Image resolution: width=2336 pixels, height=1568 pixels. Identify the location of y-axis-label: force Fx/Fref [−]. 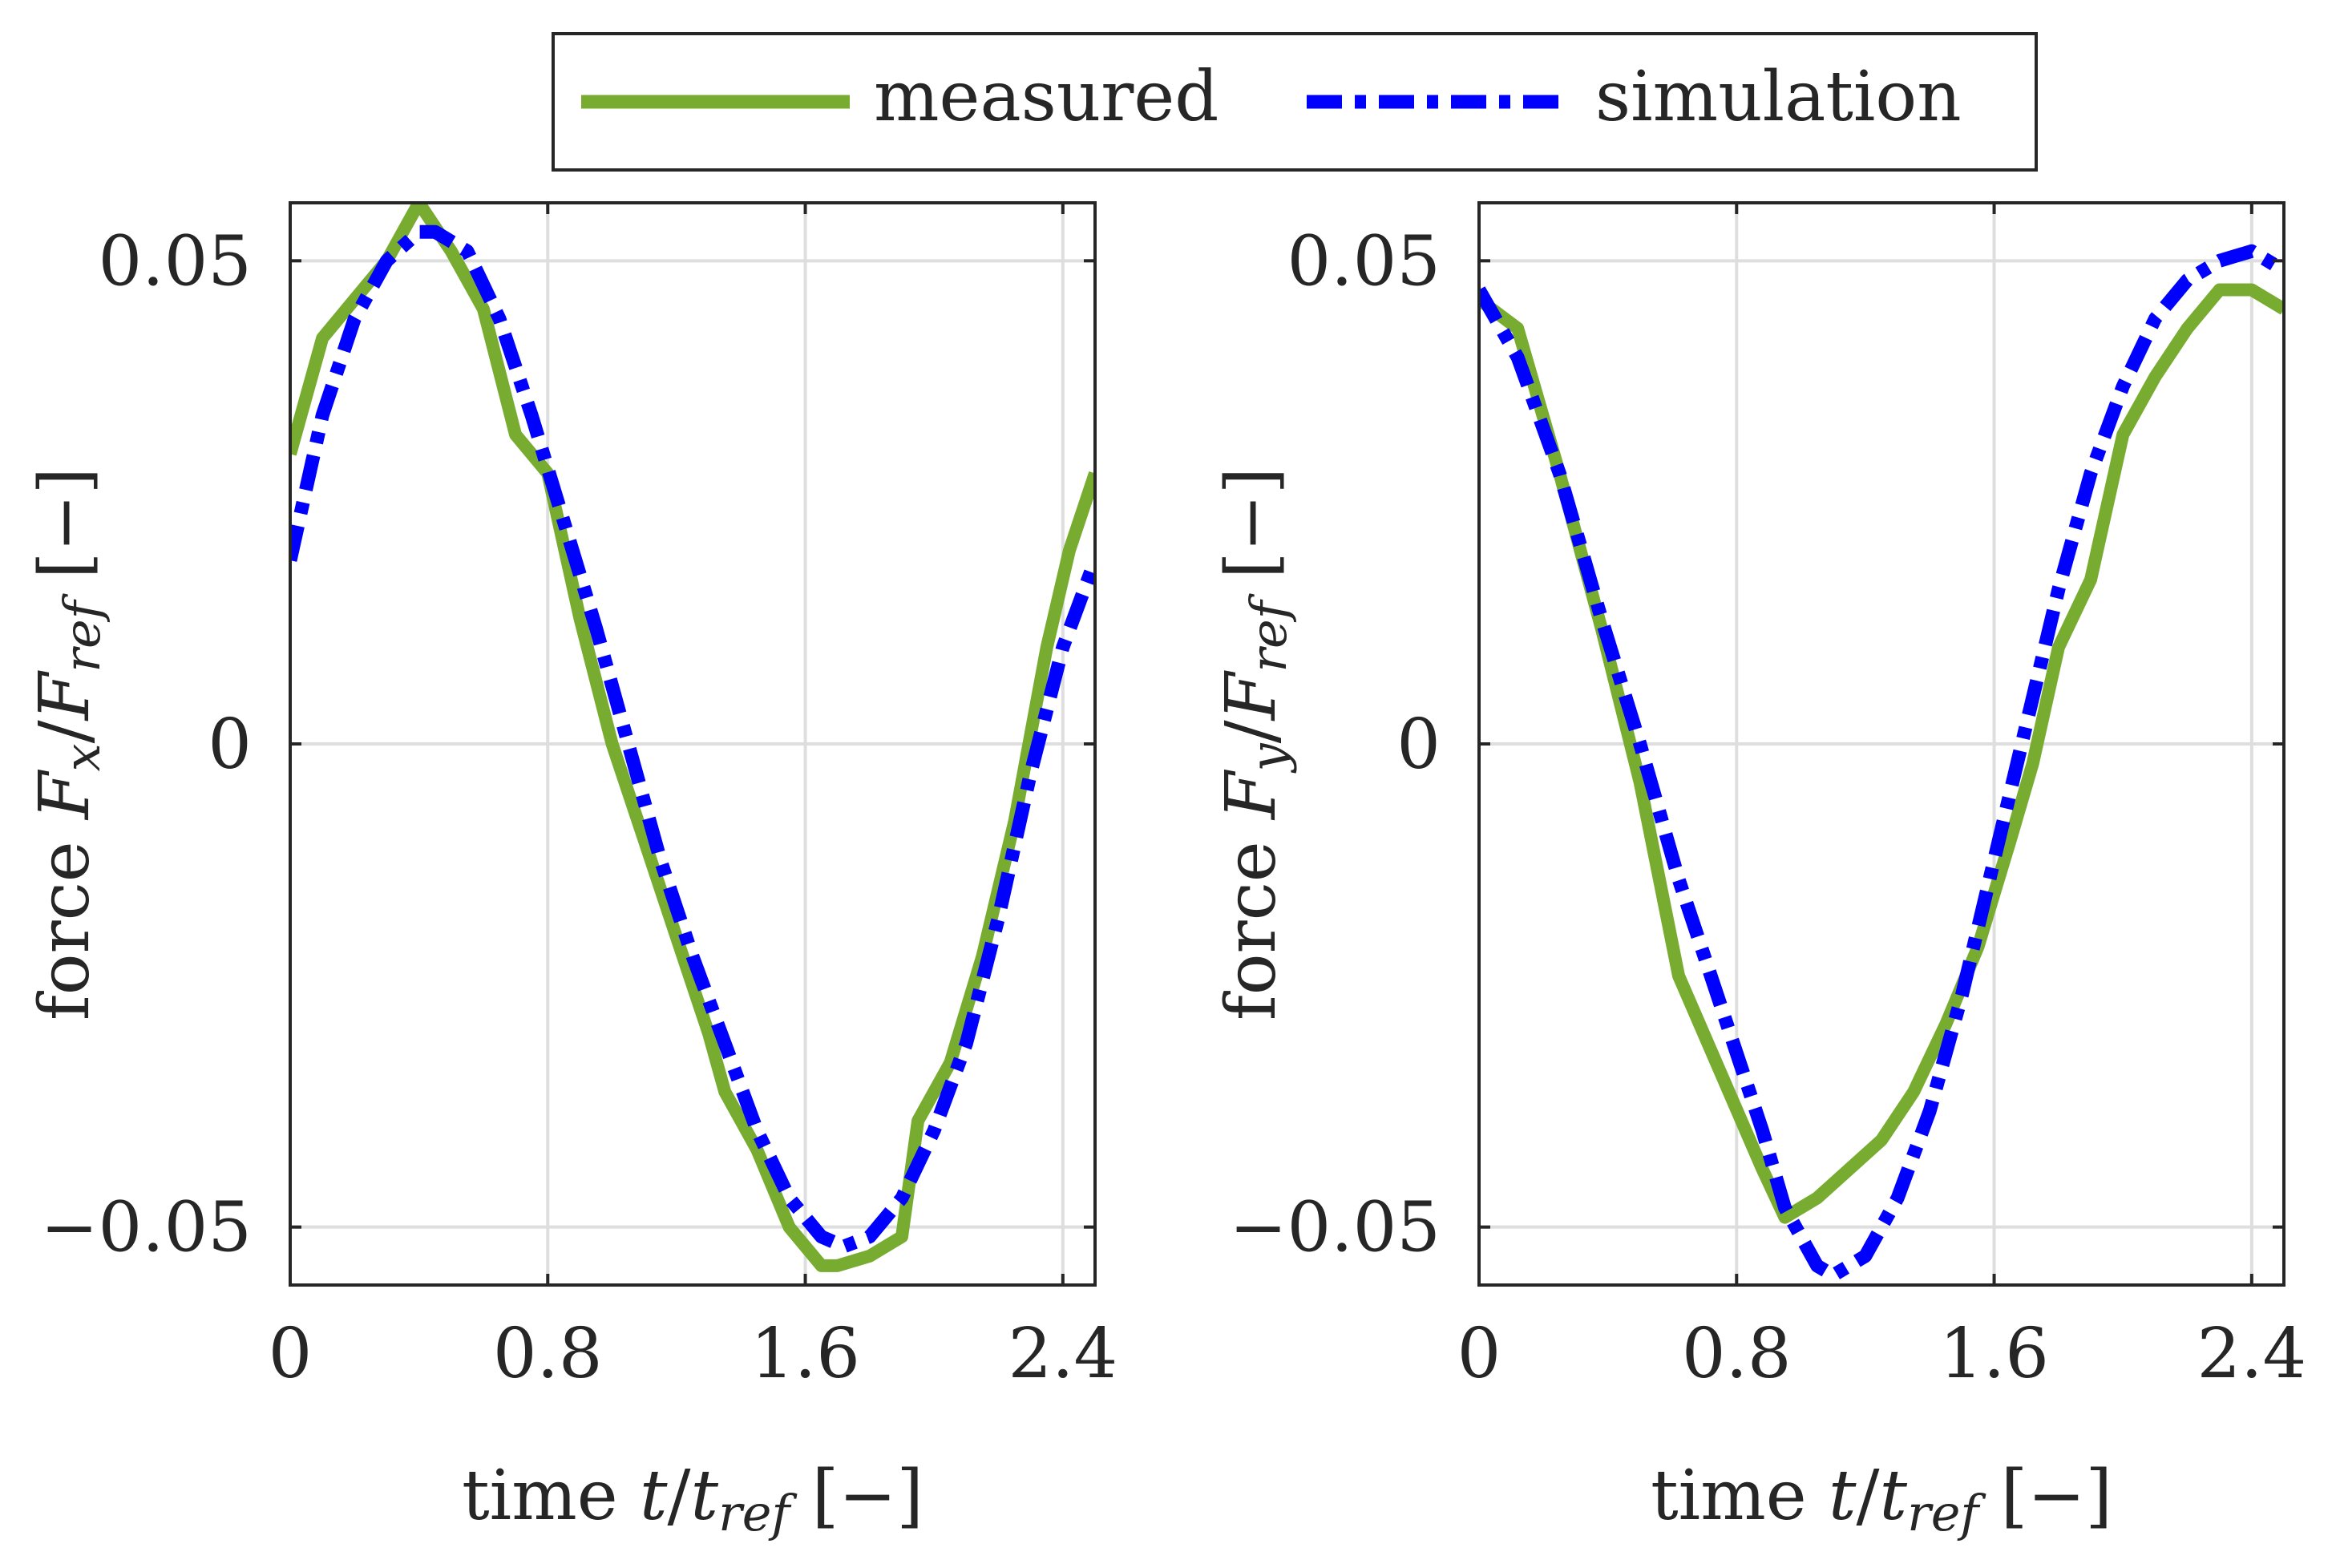
(68, 743).